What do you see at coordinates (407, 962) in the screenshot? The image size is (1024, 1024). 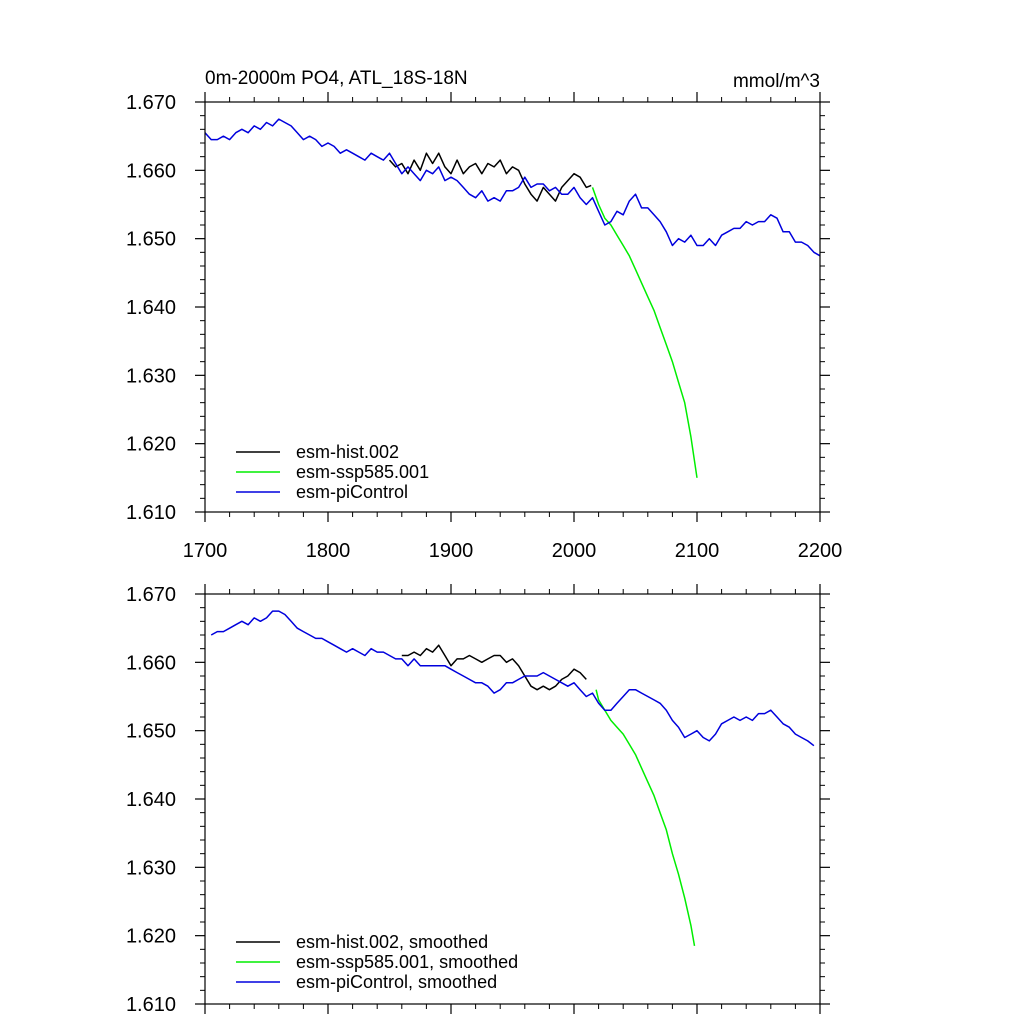 I see `legend-label-1: esm-ssp585.001, smoothed` at bounding box center [407, 962].